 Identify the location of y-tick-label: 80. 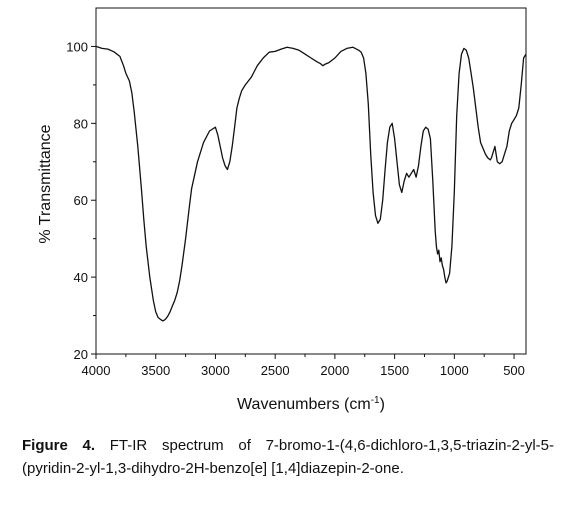
(81, 123).